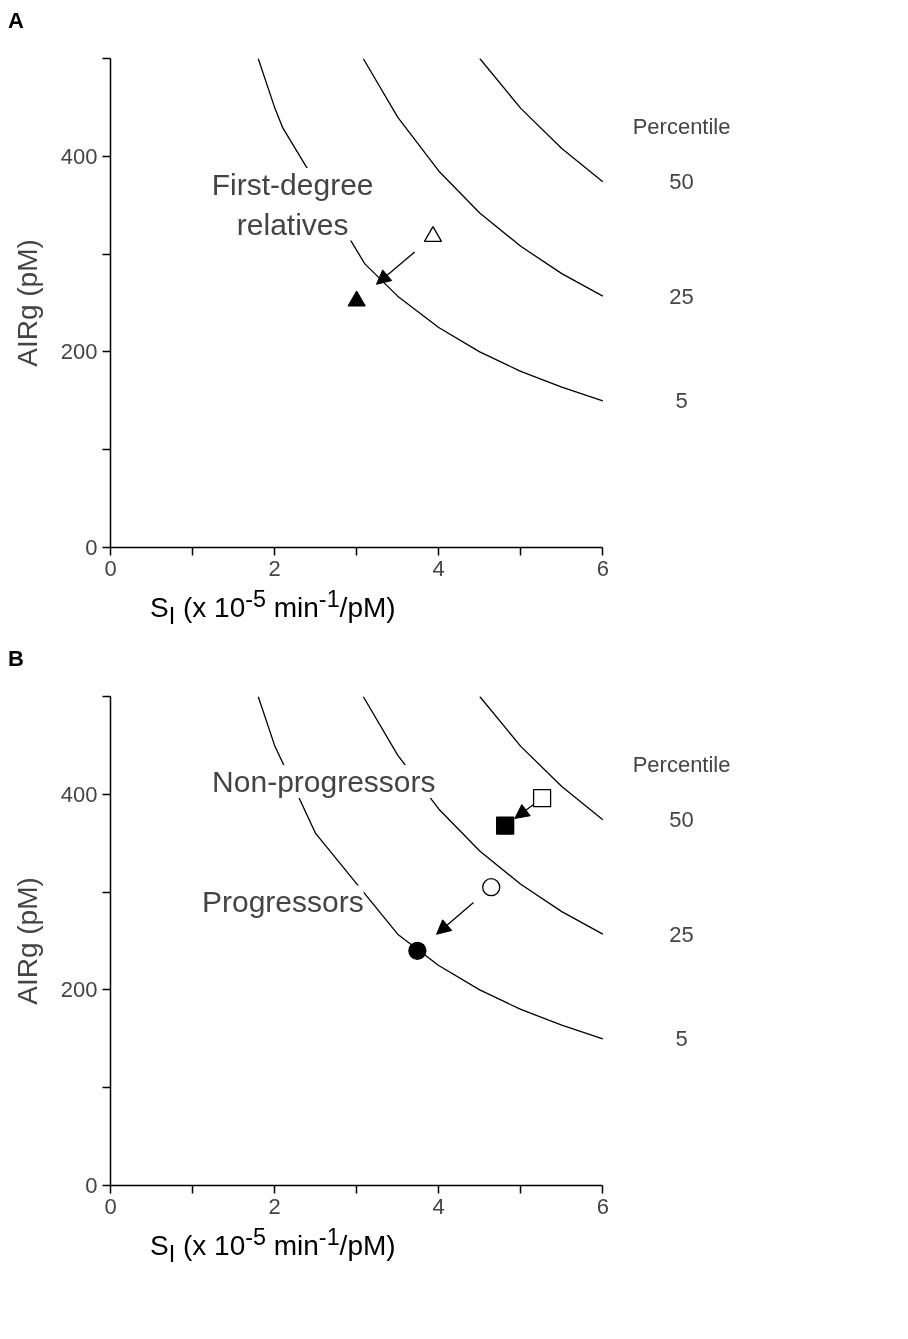  Describe the element at coordinates (324, 782) in the screenshot. I see `annotation: Non-progressors` at that location.